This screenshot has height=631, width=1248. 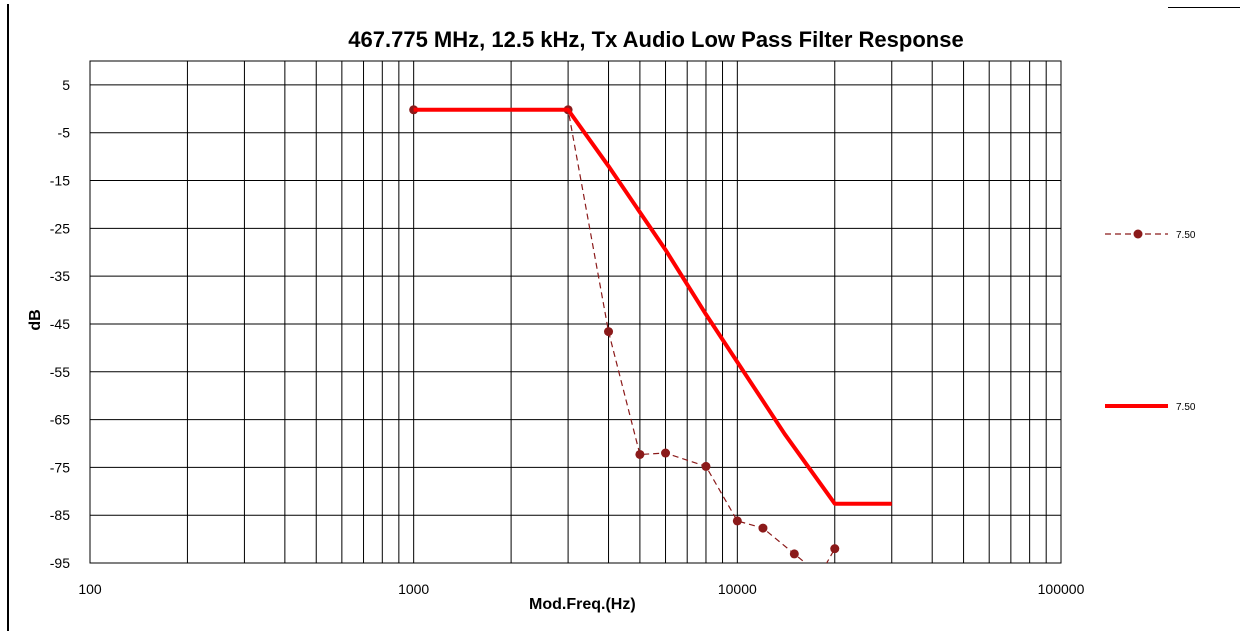 What do you see at coordinates (35, 319) in the screenshot?
I see `y-axis-label: dB` at bounding box center [35, 319].